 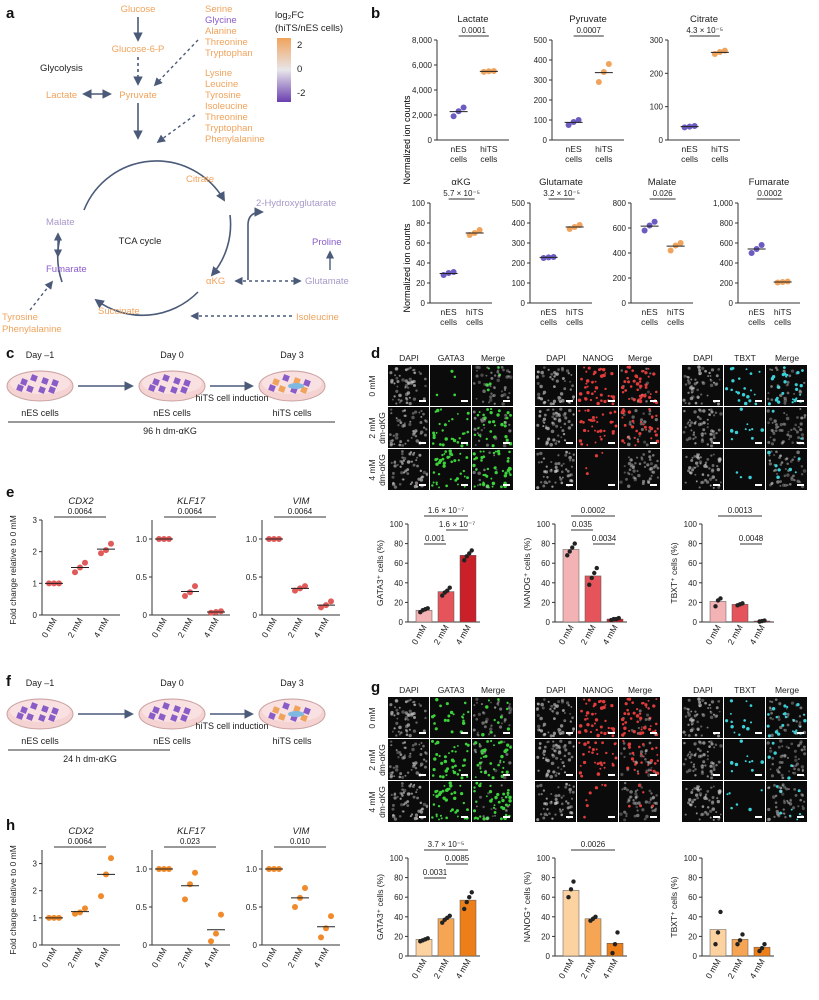 What do you see at coordinates (593, 937) in the screenshot?
I see `bar` at bounding box center [593, 937].